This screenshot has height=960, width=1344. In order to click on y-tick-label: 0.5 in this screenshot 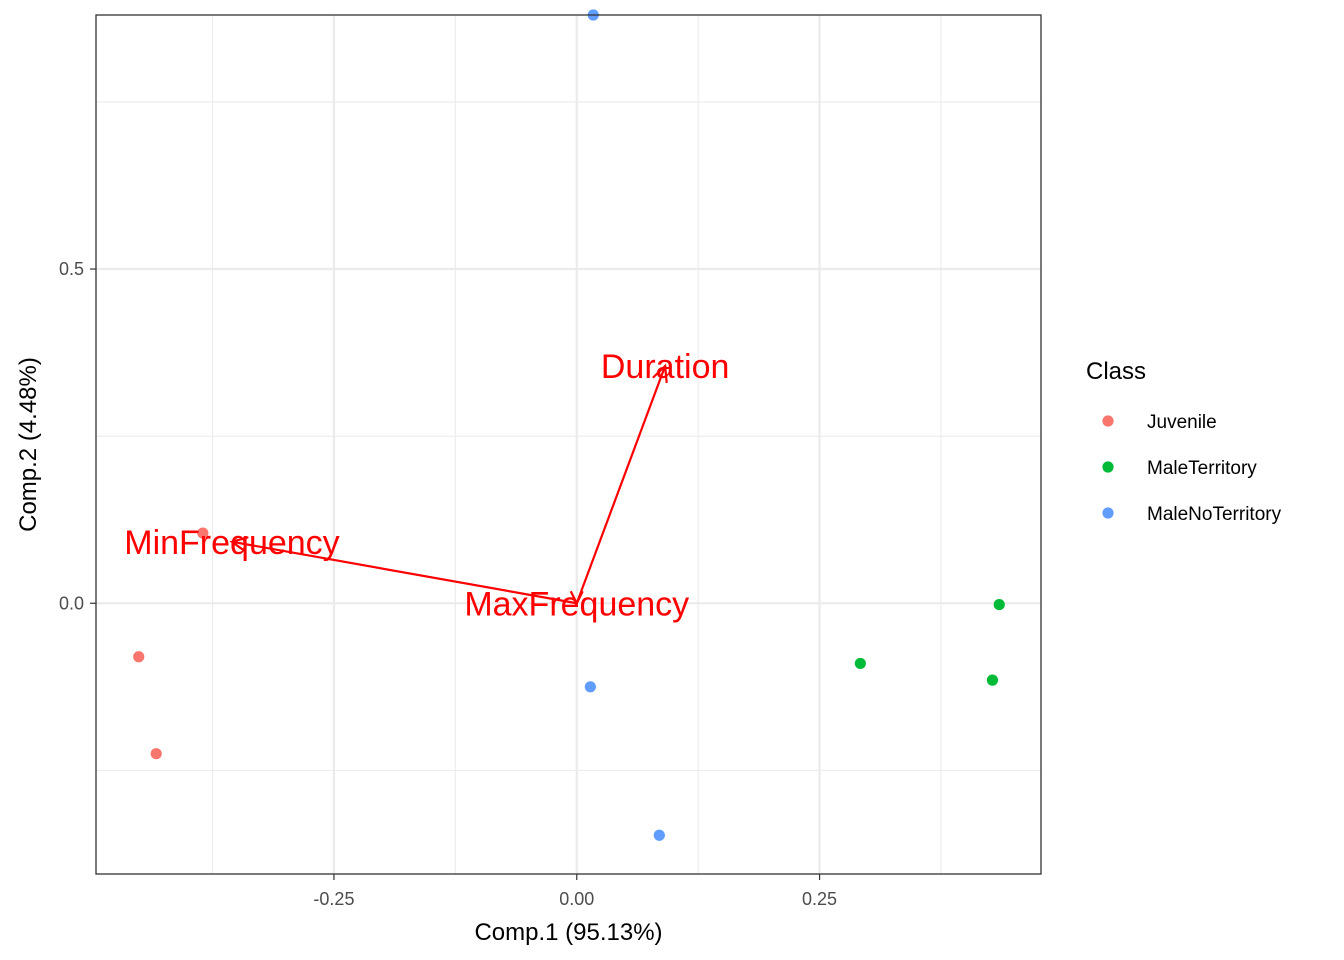, I will do `click(71, 269)`.